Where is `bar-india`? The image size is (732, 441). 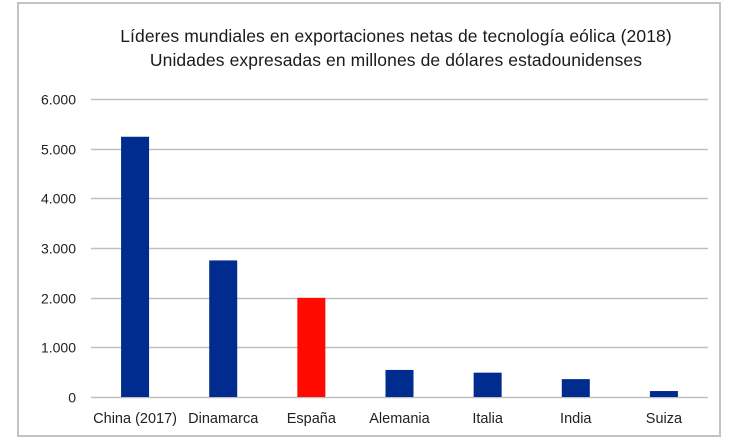
bar-india is located at coordinates (575, 388).